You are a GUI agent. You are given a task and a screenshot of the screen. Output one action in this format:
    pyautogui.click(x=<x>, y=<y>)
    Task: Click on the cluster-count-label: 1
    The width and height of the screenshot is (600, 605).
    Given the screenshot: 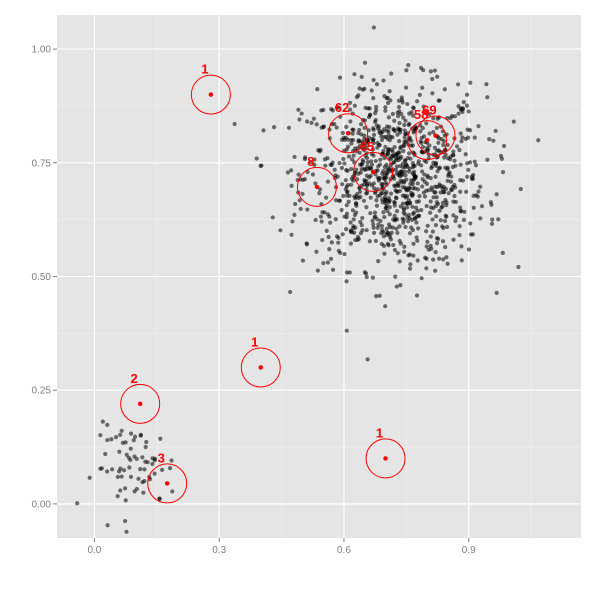 What is the action you would take?
    pyautogui.click(x=379, y=432)
    